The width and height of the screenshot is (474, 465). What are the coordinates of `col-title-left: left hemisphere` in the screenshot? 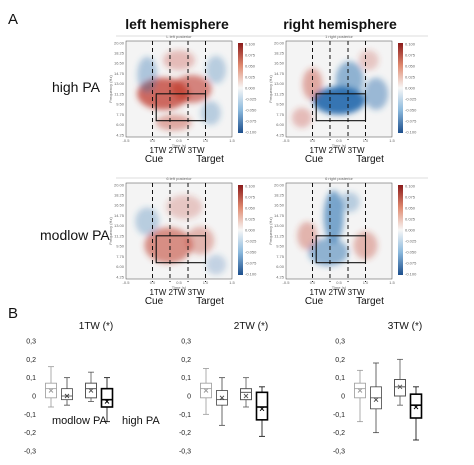 It's located at (177, 24).